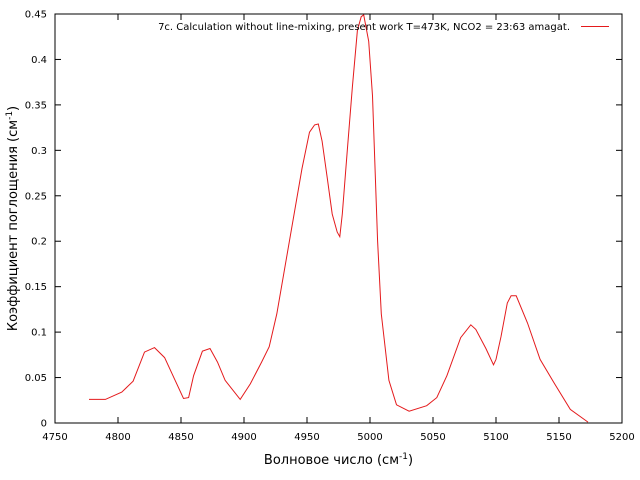  Describe the element at coordinates (306, 437) in the screenshot. I see `x-tick-label: 4950` at that location.